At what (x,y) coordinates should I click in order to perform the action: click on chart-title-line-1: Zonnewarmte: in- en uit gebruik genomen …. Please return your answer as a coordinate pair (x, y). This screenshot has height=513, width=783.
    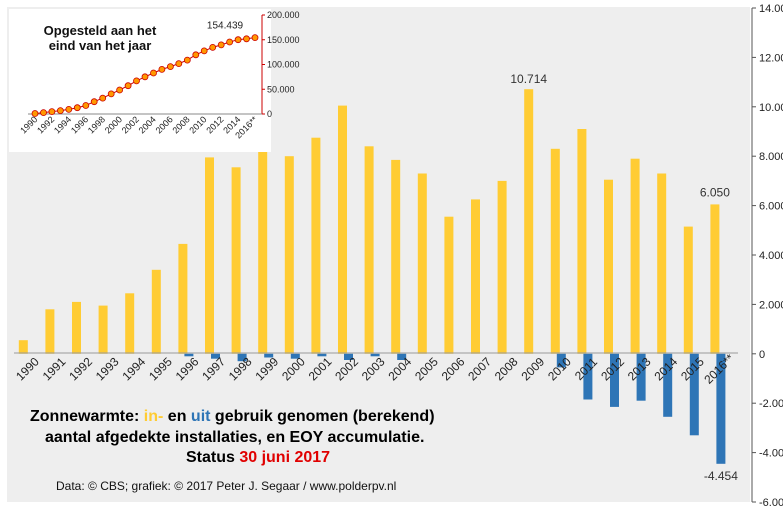
    Looking at the image, I should click on (232, 416).